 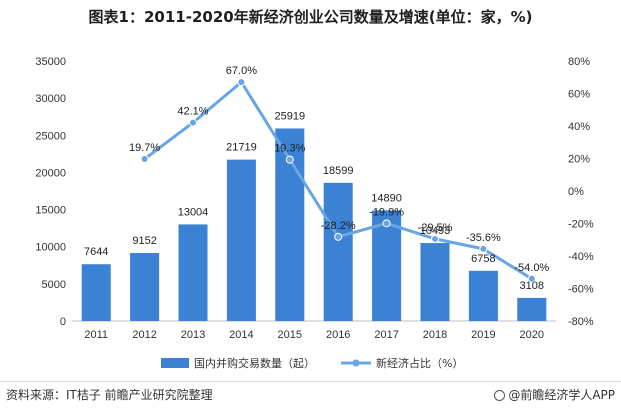 I want to click on x-tick-label: 2017, so click(x=386, y=335).